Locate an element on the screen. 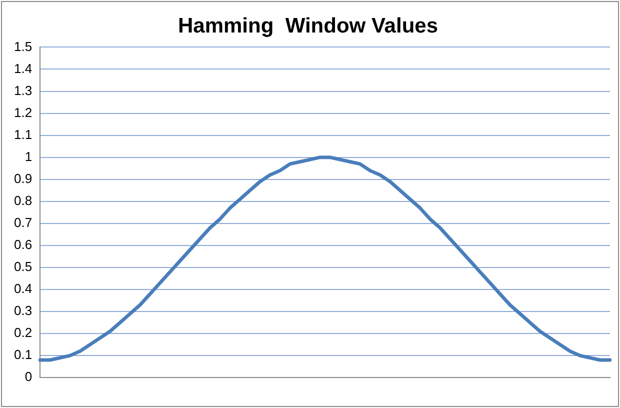  y-tick-label: 0.8 is located at coordinates (23, 200).